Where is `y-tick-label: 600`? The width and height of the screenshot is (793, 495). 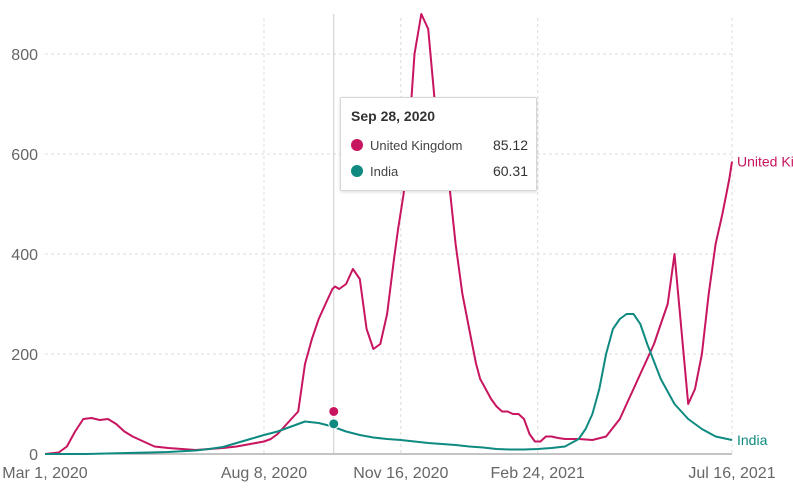 y-tick-label: 600 is located at coordinates (24, 155).